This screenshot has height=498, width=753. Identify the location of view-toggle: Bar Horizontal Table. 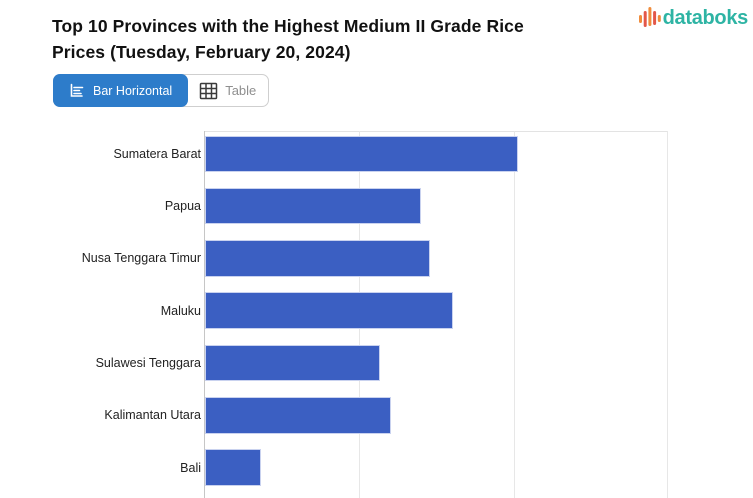
(161, 90).